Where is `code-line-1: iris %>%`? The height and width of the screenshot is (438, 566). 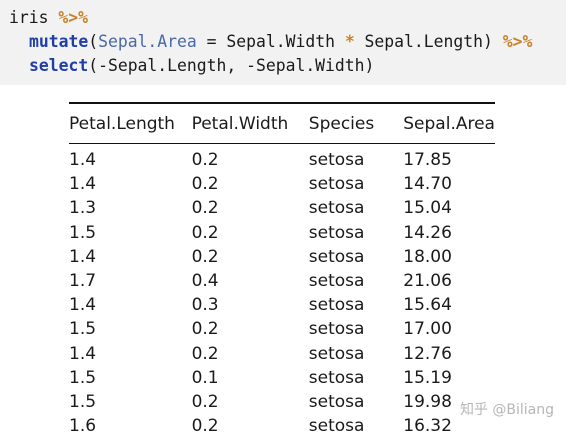 code-line-1: iris %>% is located at coordinates (287, 18).